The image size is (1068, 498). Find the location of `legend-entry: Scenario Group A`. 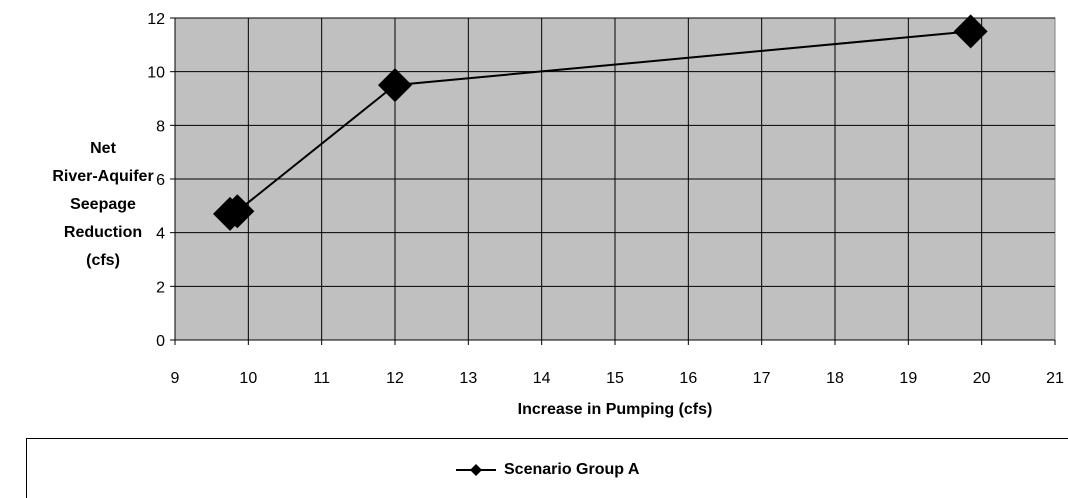

legend-entry: Scenario Group A is located at coordinates (547, 470).